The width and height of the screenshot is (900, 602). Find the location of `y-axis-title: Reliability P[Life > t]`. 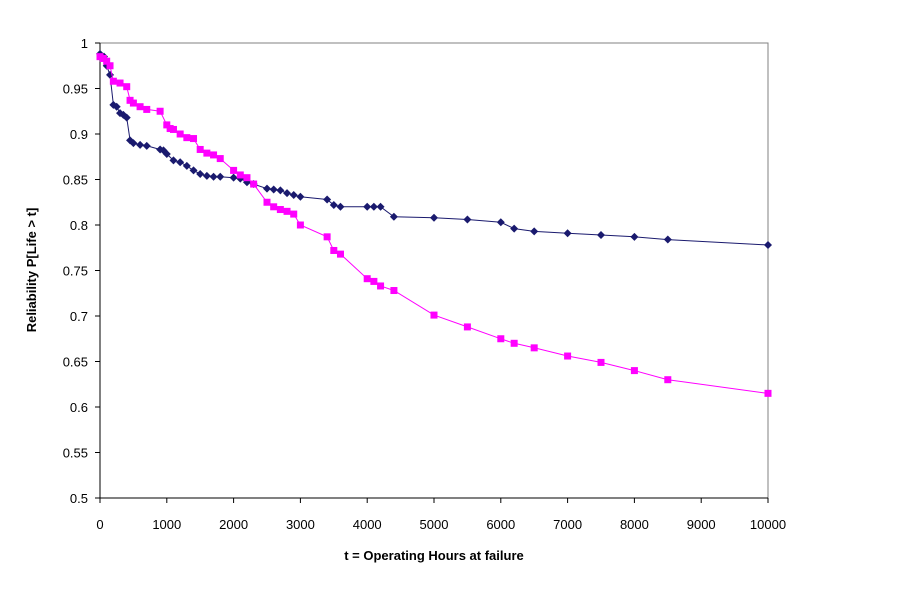

y-axis-title: Reliability P[Life > t] is located at coordinates (31, 270).